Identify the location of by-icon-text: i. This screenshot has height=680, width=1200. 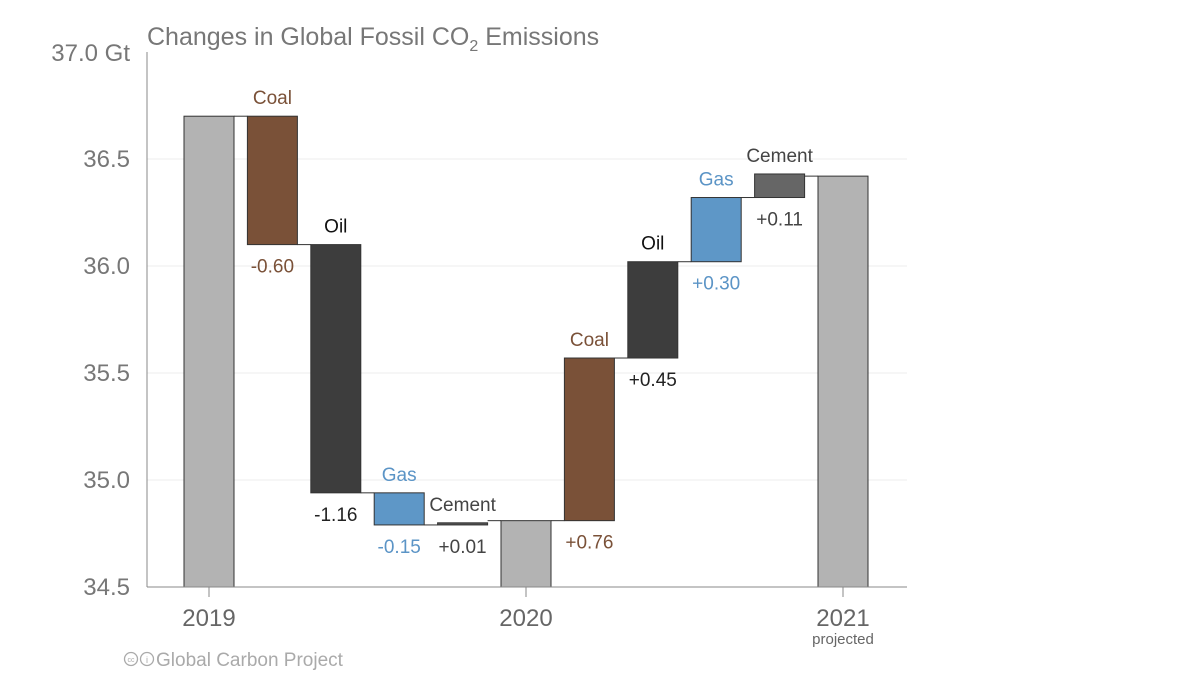
(147, 660).